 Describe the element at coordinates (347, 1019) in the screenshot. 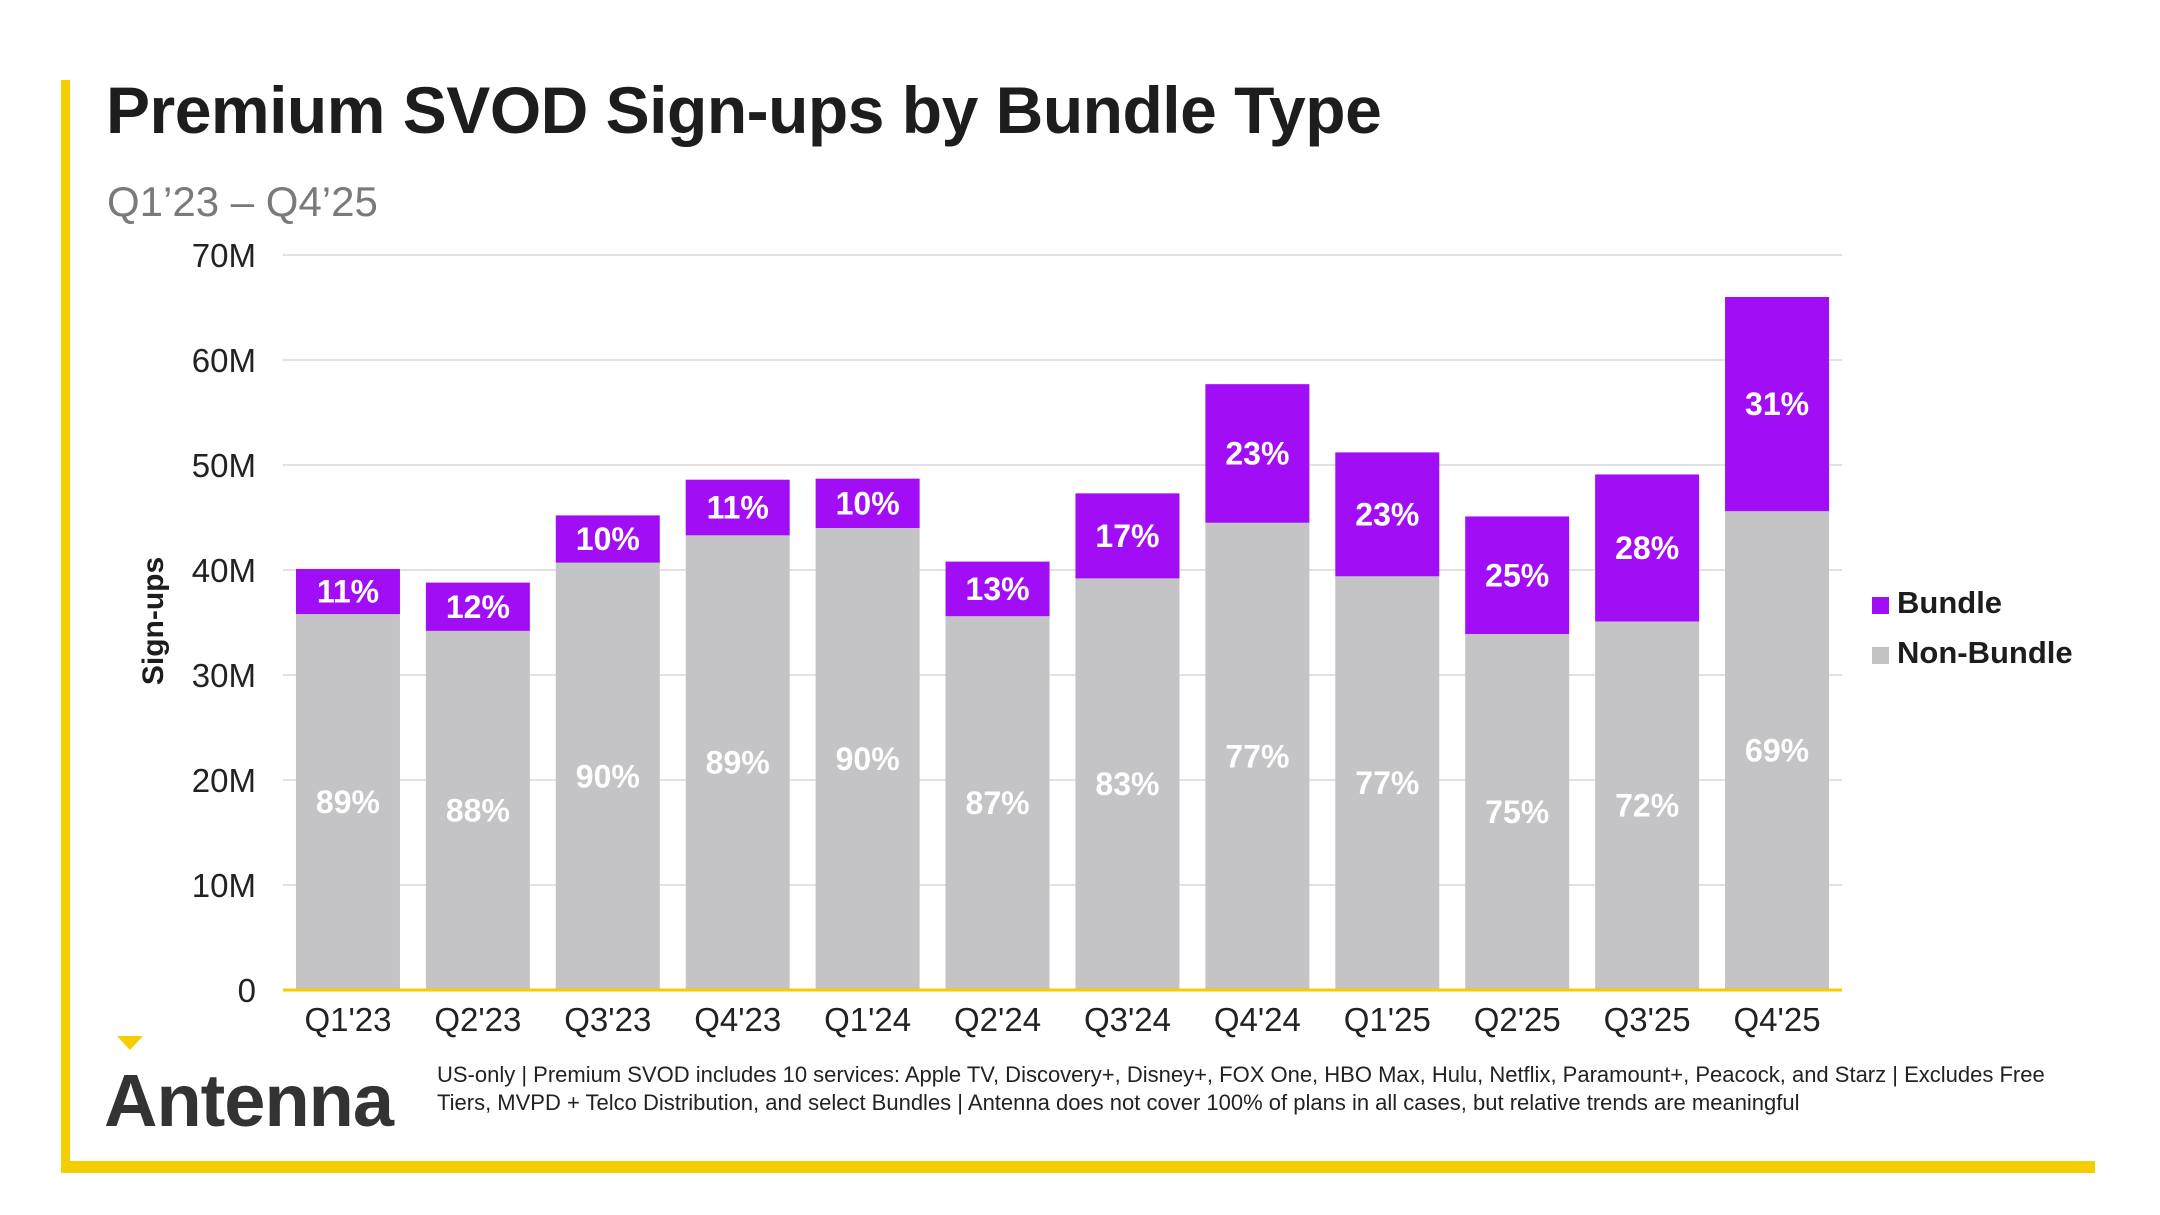

I see `x-tick-label: Q1'23` at that location.